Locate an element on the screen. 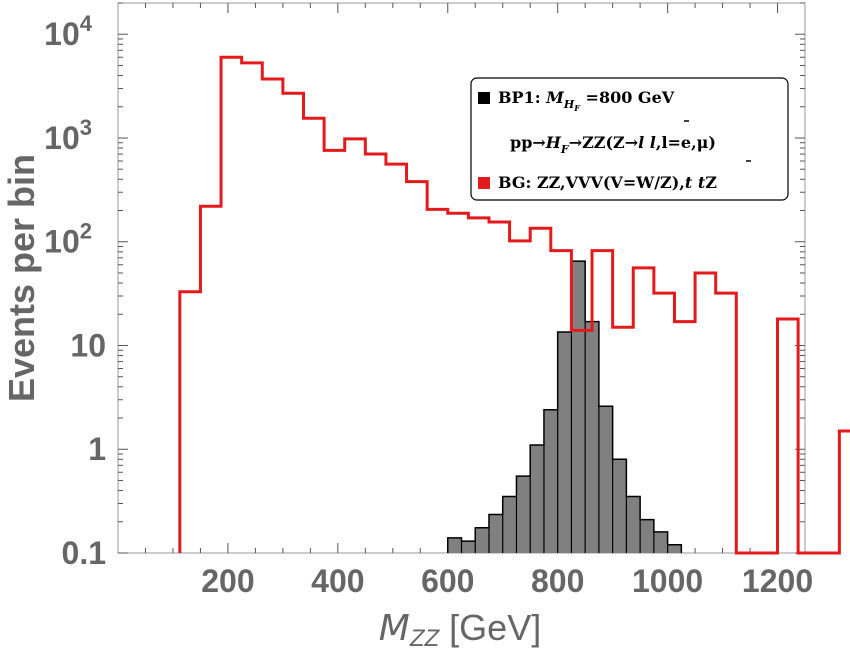  x-ticks: 200 400 600 800 1000 1200 is located at coordinates (507, 581).